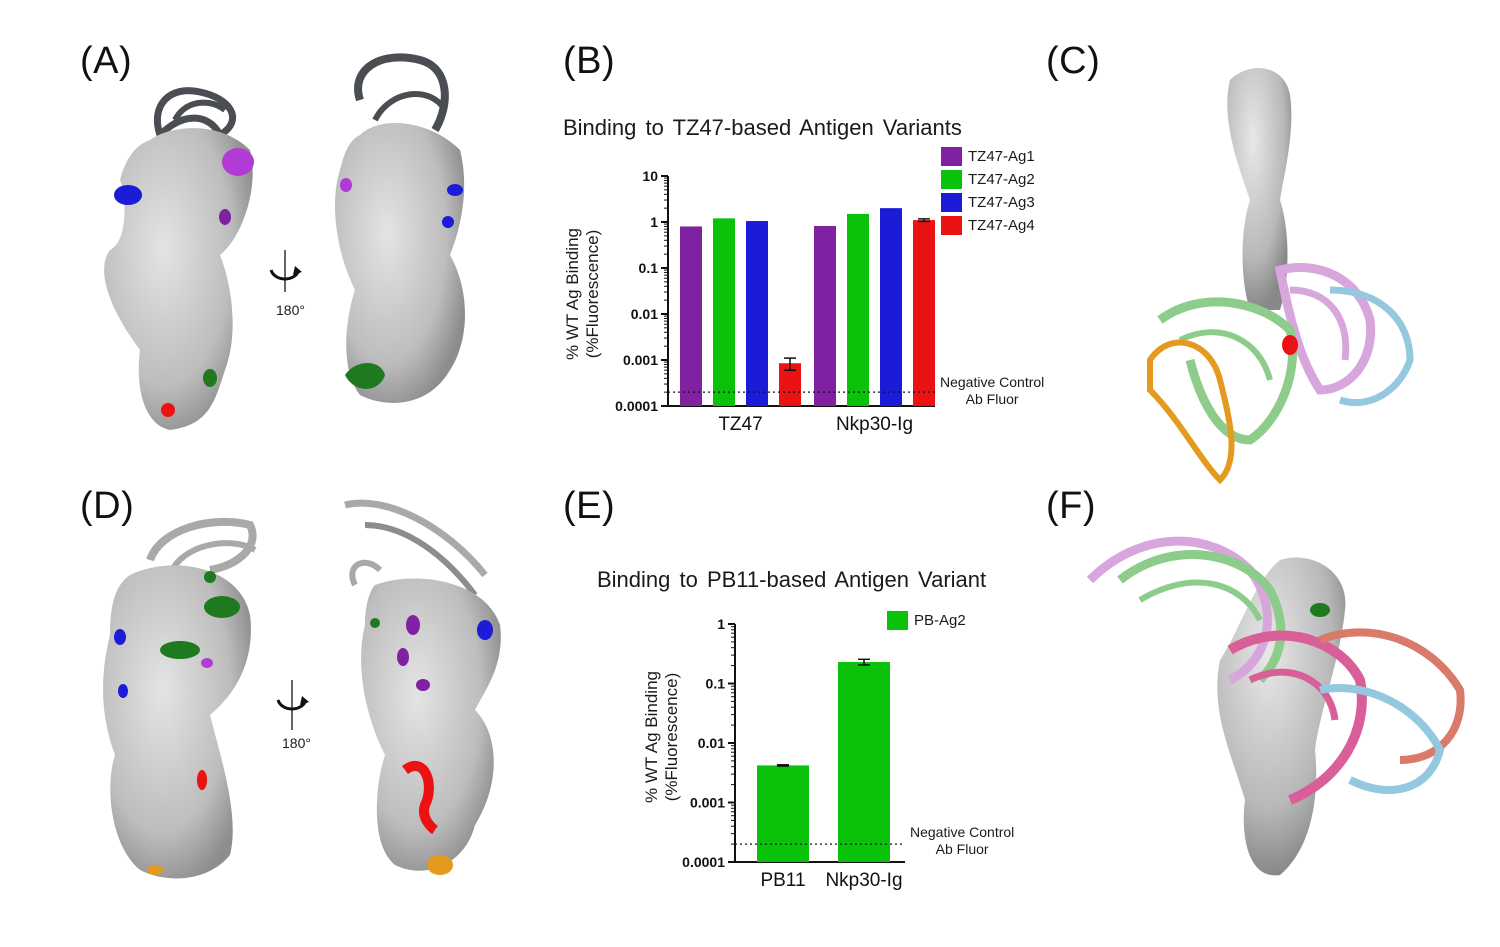 The height and width of the screenshot is (947, 1500). What do you see at coordinates (783, 813) in the screenshot?
I see `bar-pb-ag2-pb11` at bounding box center [783, 813].